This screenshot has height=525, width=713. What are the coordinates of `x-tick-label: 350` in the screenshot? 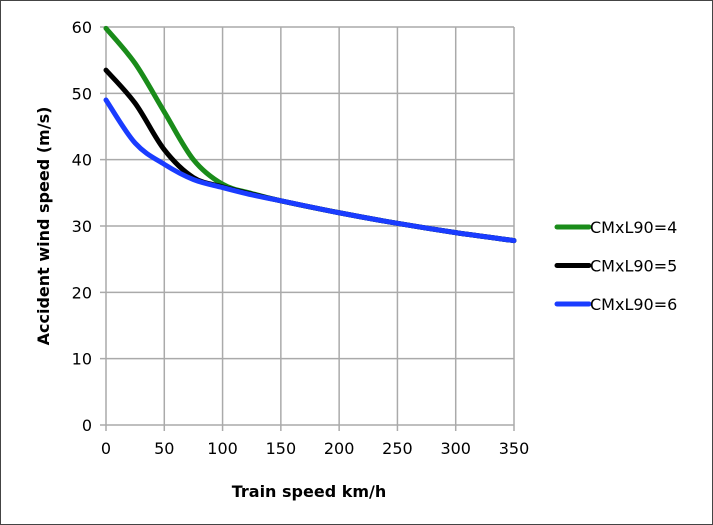 It's located at (514, 448).